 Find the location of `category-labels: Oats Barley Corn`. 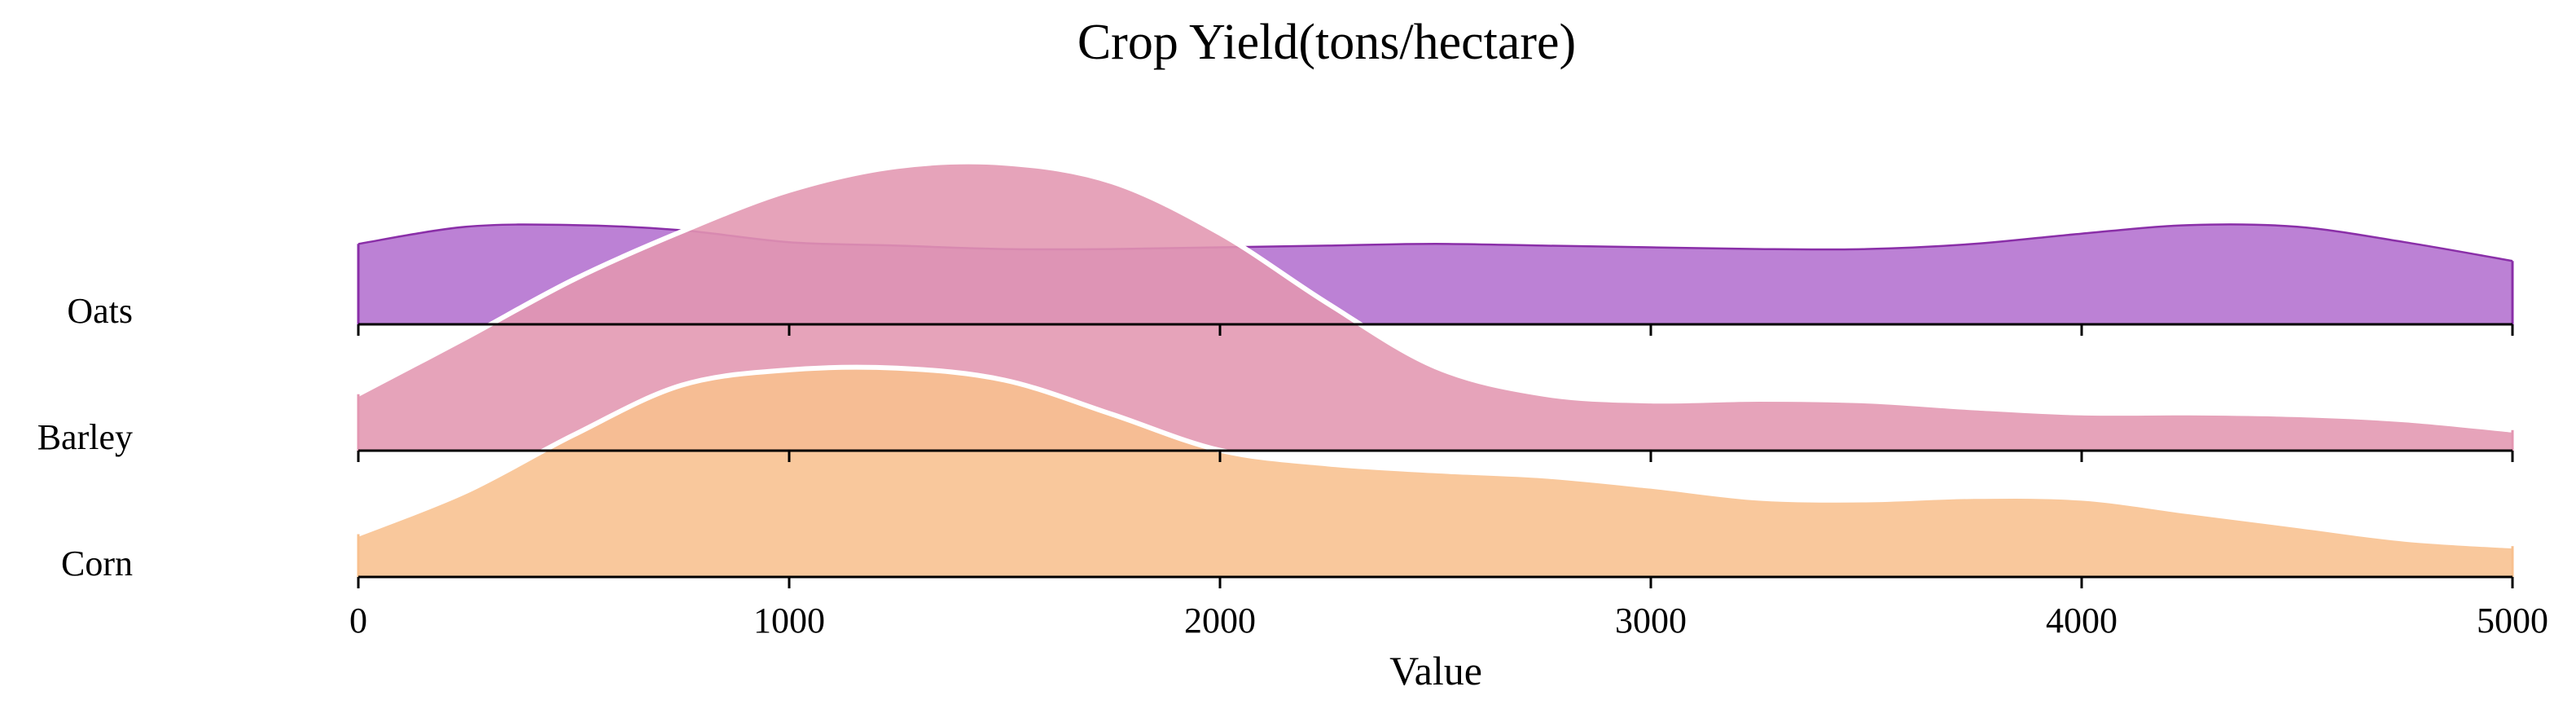

category-labels: Oats Barley Corn is located at coordinates (85, 437).